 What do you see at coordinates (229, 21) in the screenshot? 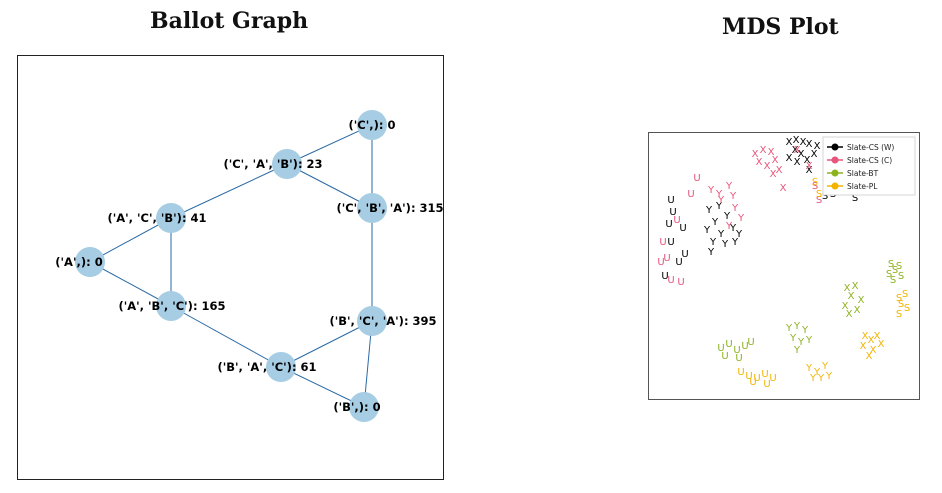
I see `ballot-graph-title: Ballot Graph` at bounding box center [229, 21].